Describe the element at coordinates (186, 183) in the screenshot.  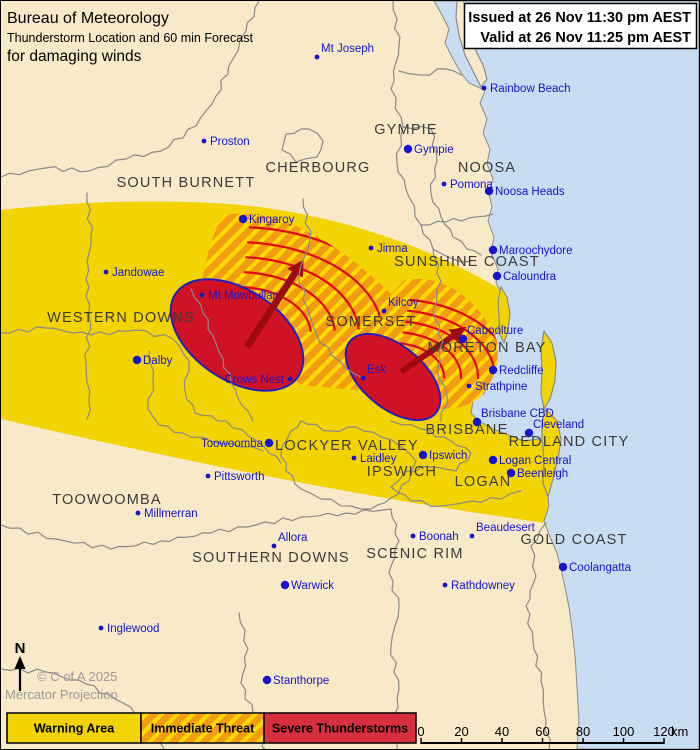
I see `region-label: SOUTH BURNETT` at that location.